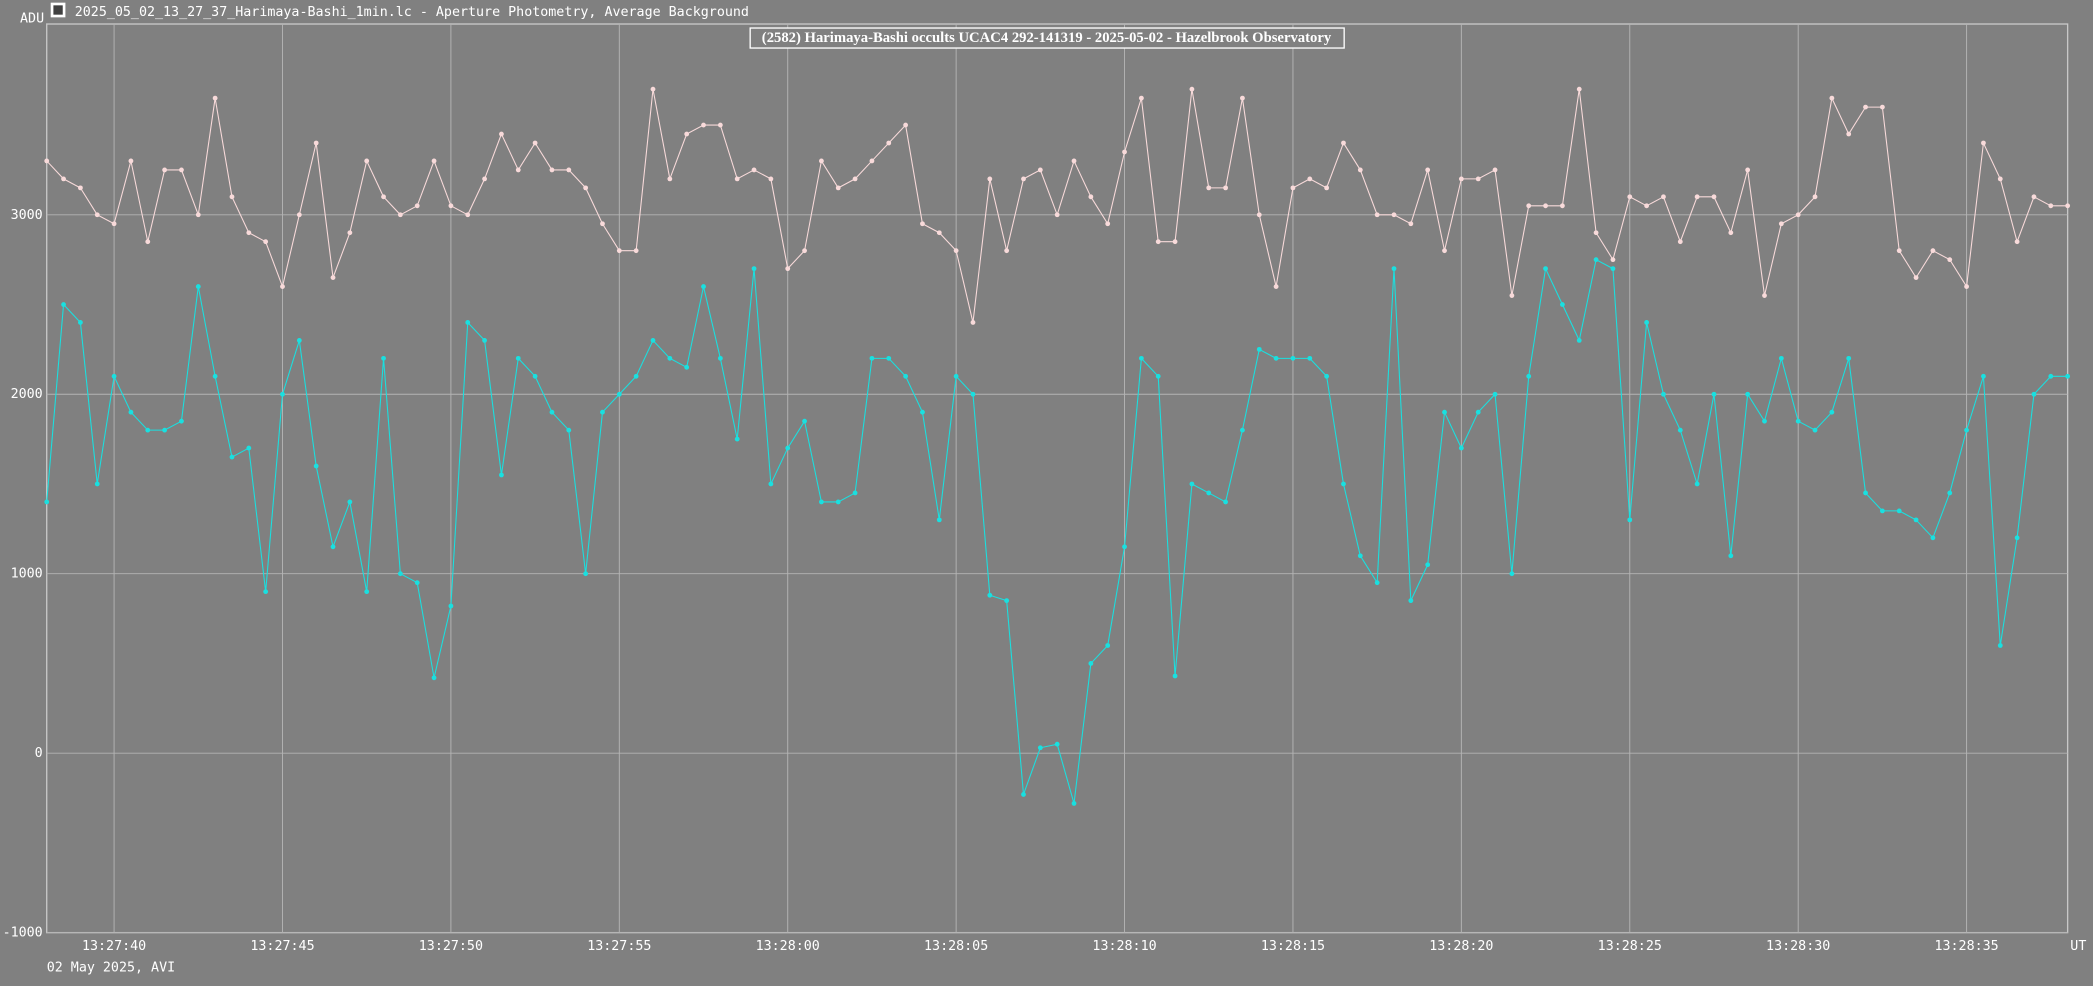 This screenshot has width=2093, height=986. I want to click on x-tick-label: 13:28:30, so click(1798, 946).